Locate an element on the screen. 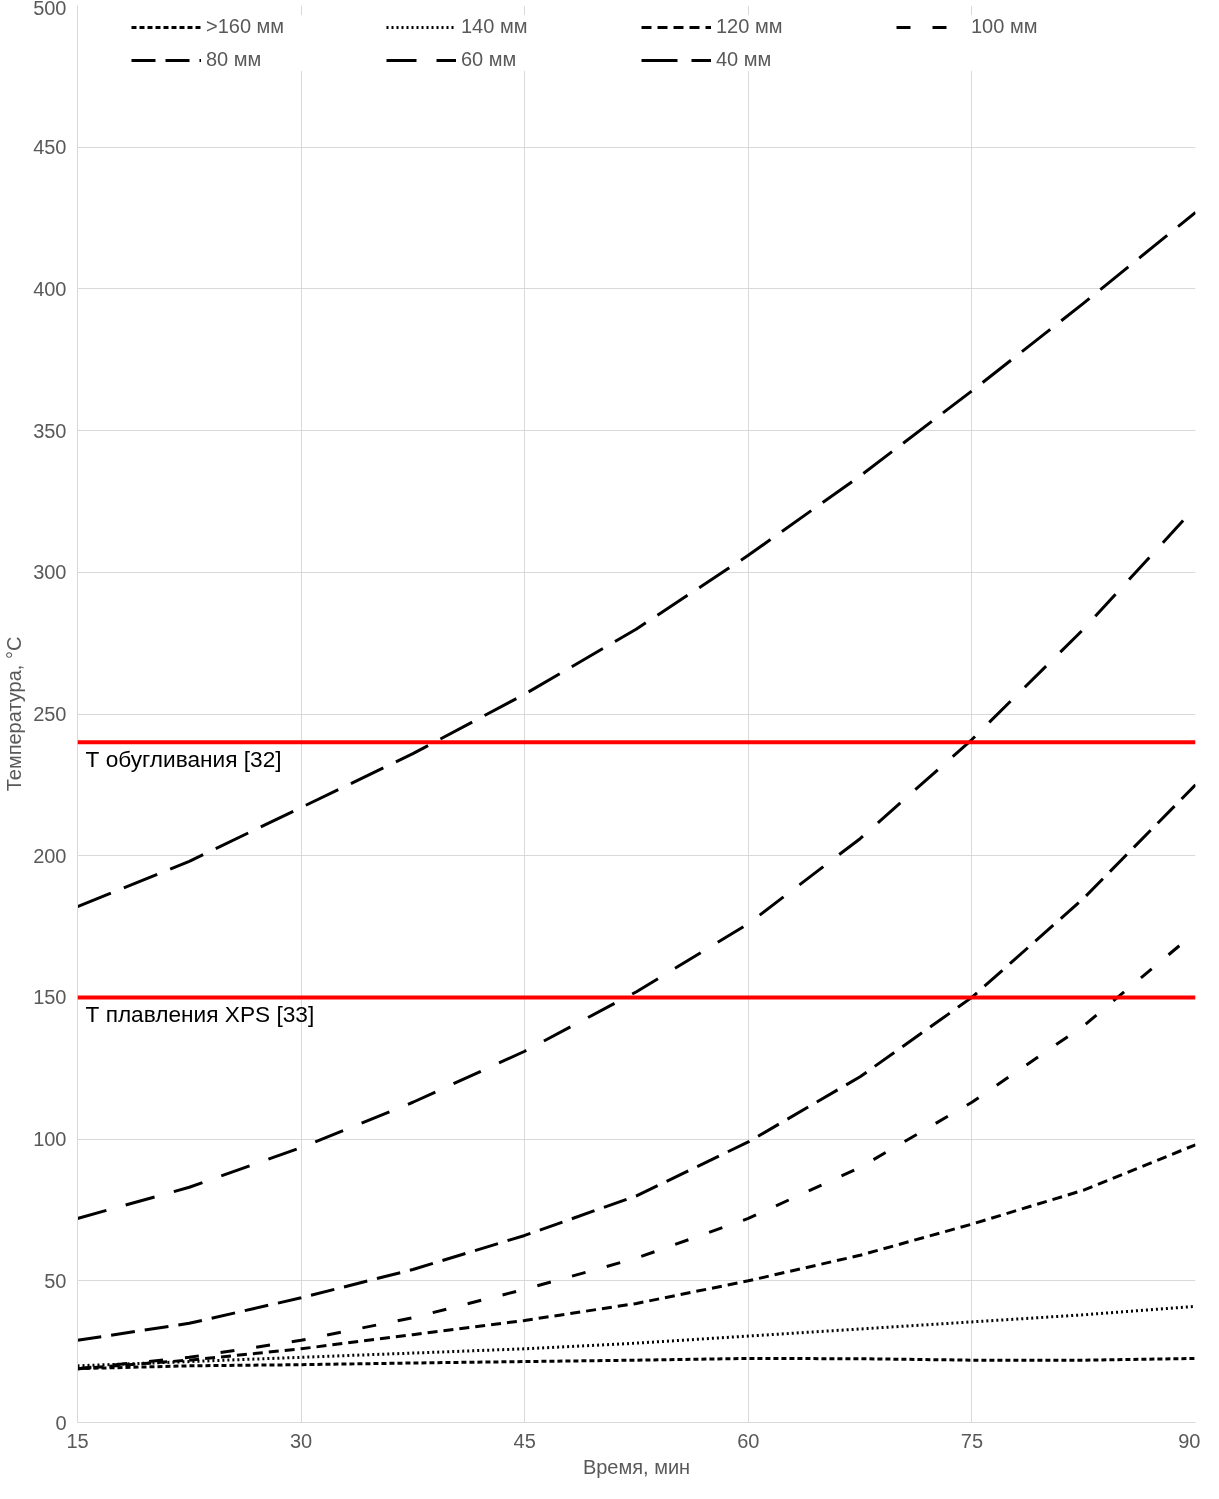 Image resolution: width=1219 pixels, height=1499 pixels. legend-label: 60 мм is located at coordinates (489, 59).